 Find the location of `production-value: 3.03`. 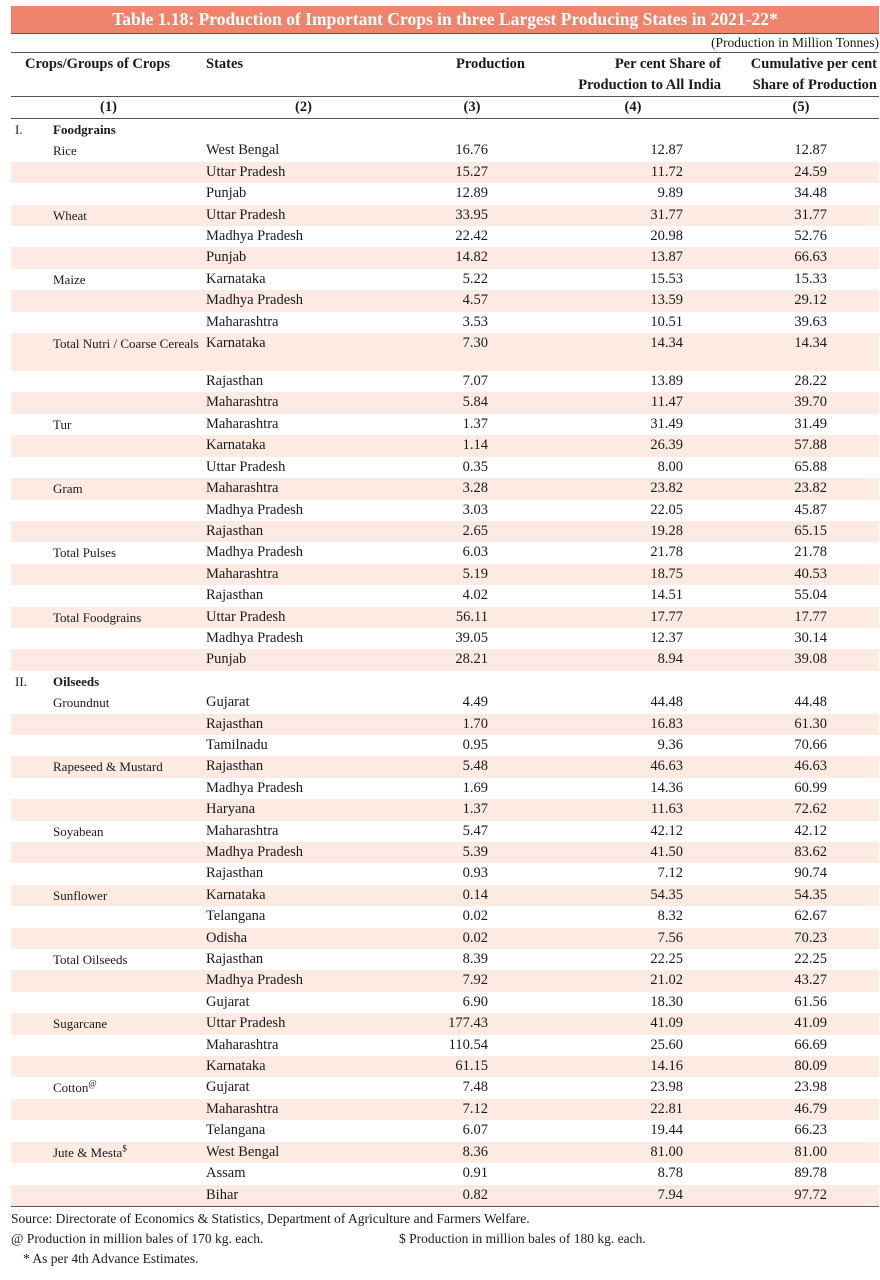

production-value: 3.03 is located at coordinates (475, 509).